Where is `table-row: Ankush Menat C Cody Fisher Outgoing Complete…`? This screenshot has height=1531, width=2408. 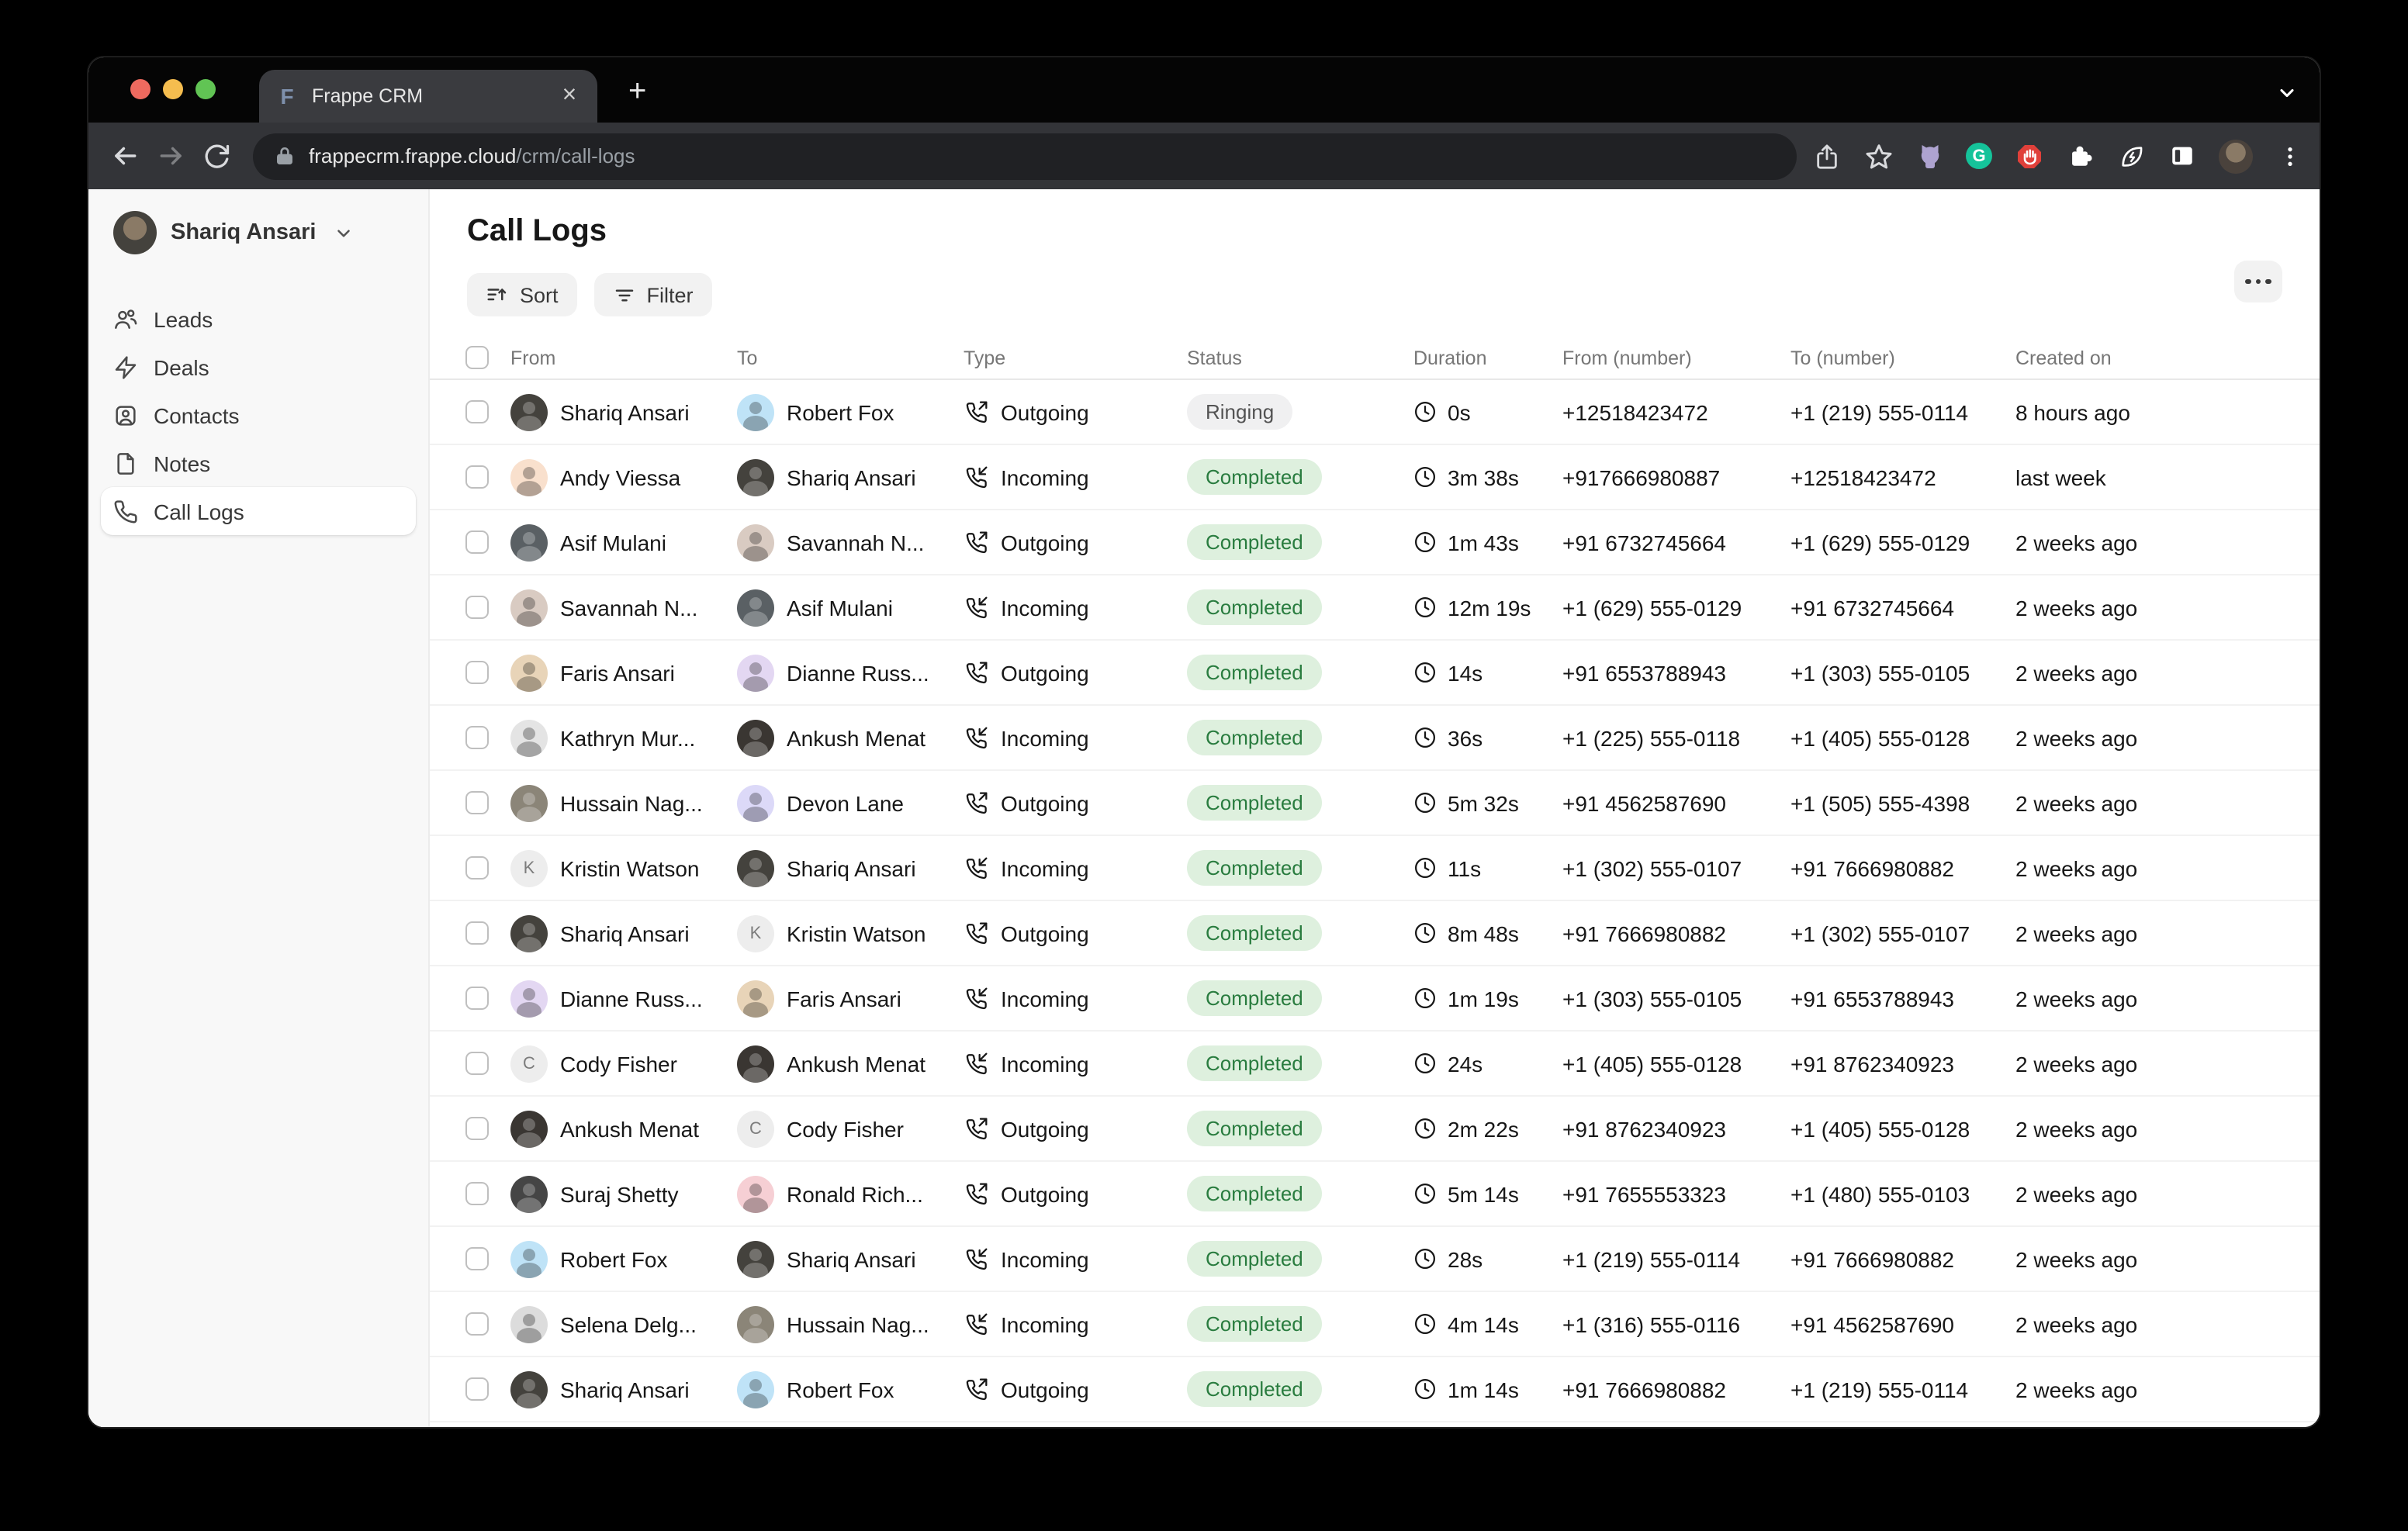 table-row: Ankush Menat C Cody Fisher Outgoing Complete… is located at coordinates (1375, 1129).